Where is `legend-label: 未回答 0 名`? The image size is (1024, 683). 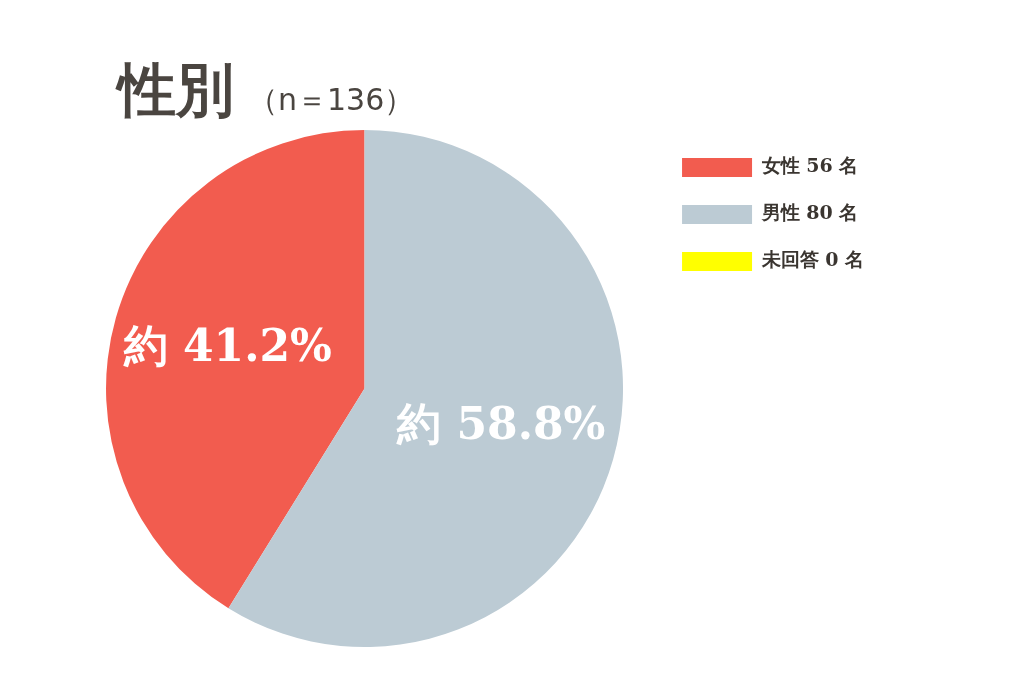 legend-label: 未回答 0 名 is located at coordinates (812, 259).